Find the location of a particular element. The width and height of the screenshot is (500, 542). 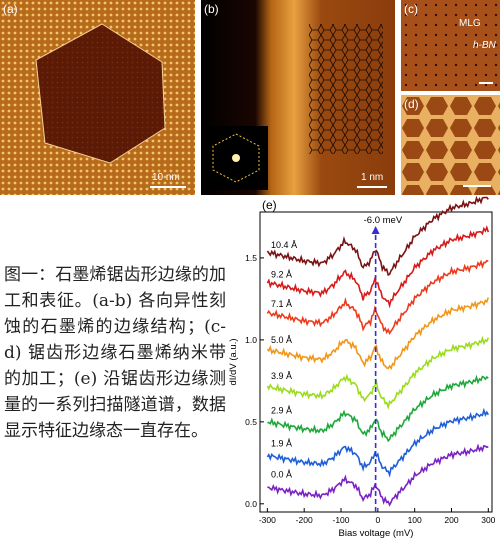

panel-d-label: (d) is located at coordinates (411, 104).